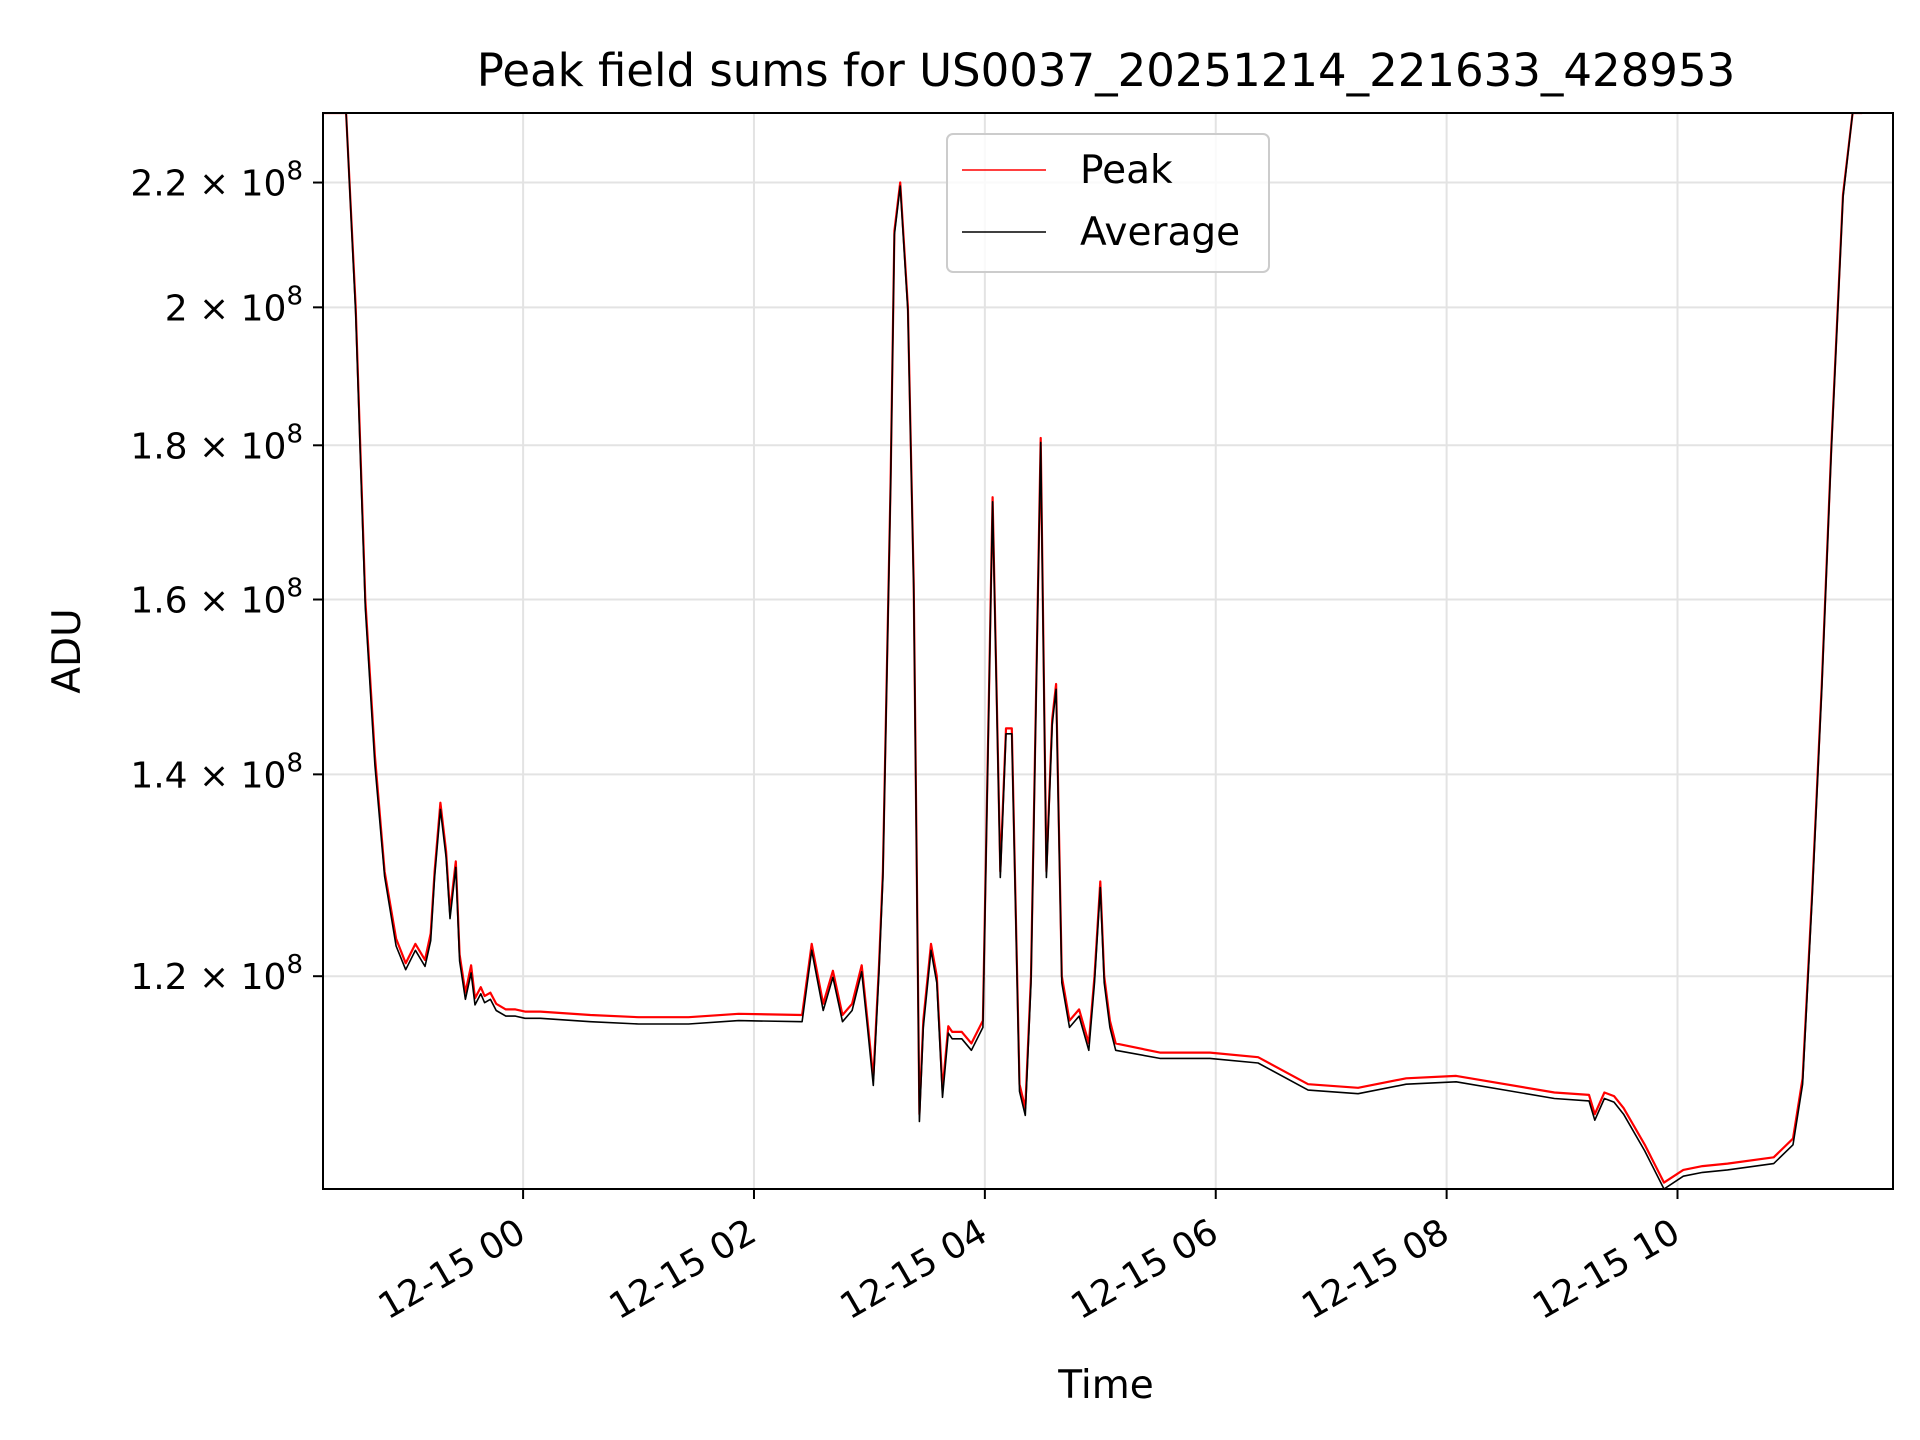  Describe the element at coordinates (1105, 1385) in the screenshot. I see `x-axis-label: Time` at that location.